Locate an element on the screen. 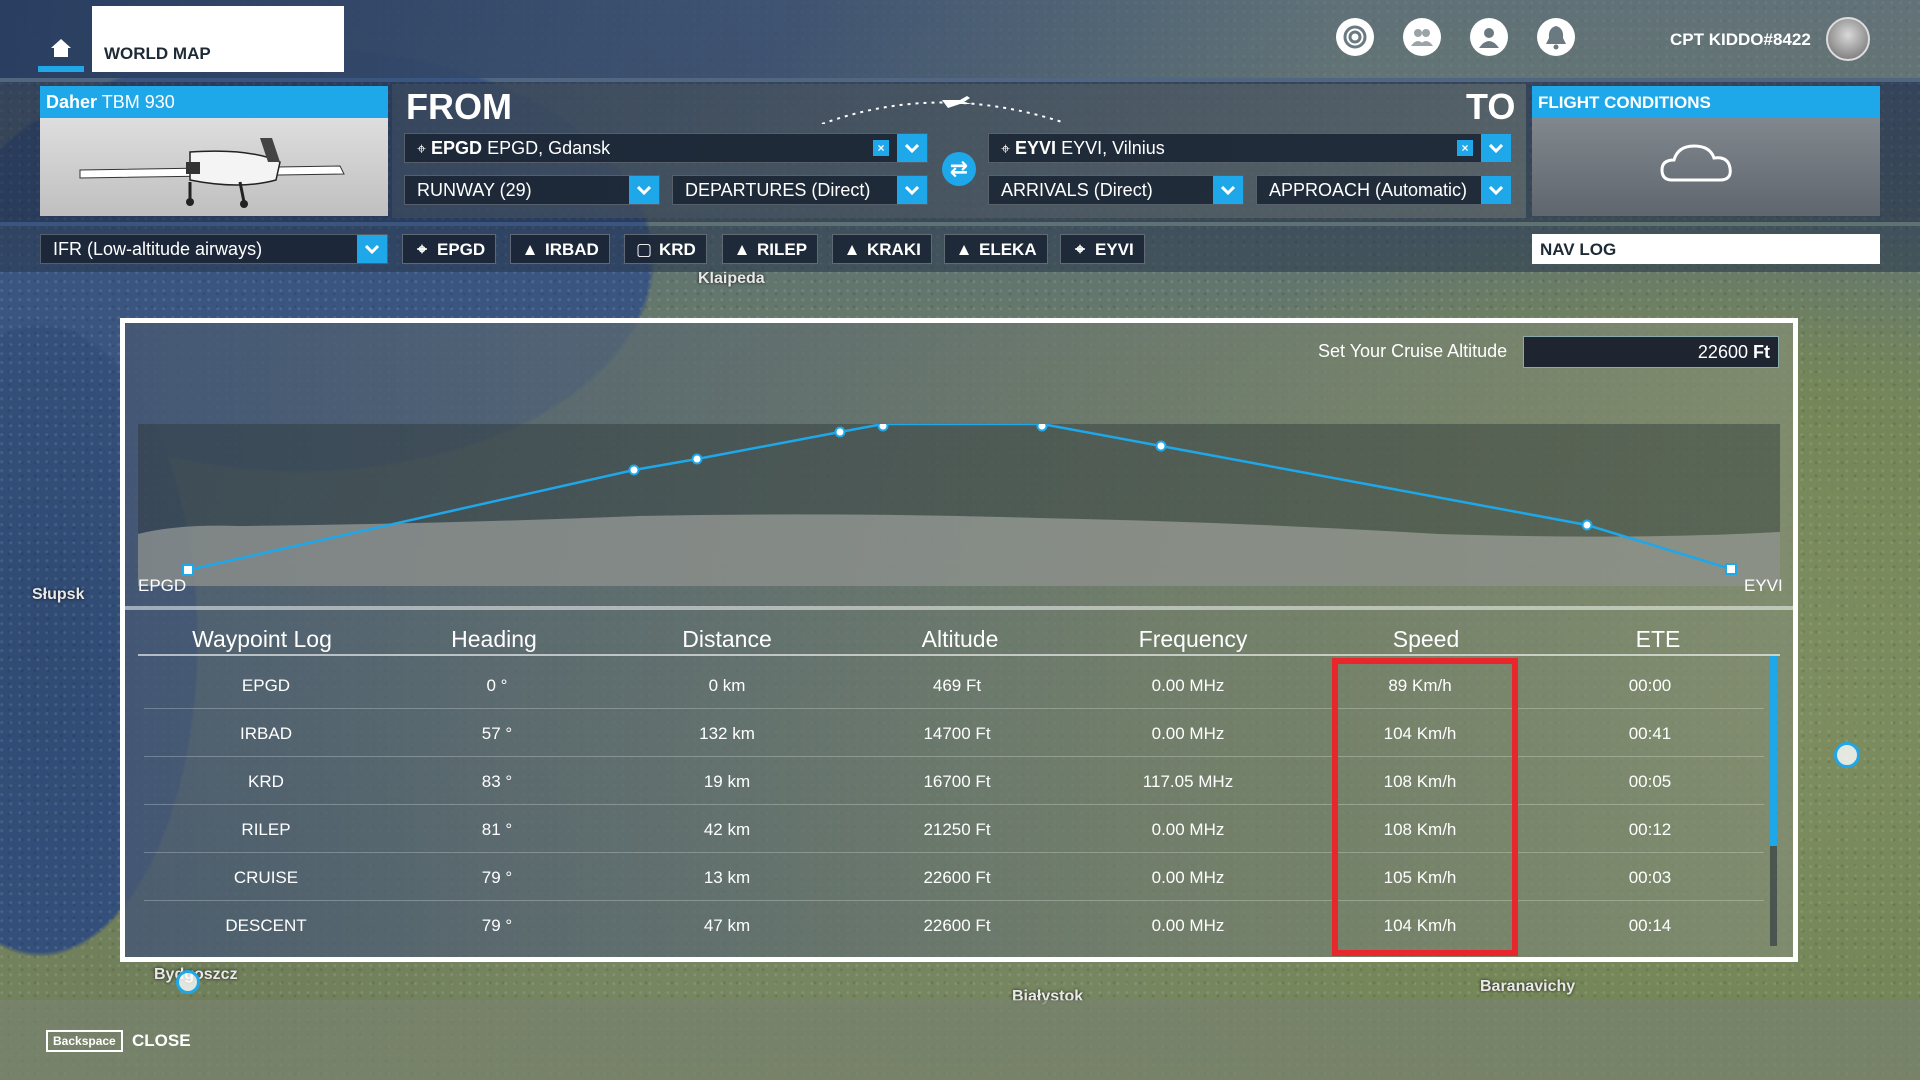 Image resolution: width=1920 pixels, height=1080 pixels. cell-speed: 105 Km/h is located at coordinates (1420, 877).